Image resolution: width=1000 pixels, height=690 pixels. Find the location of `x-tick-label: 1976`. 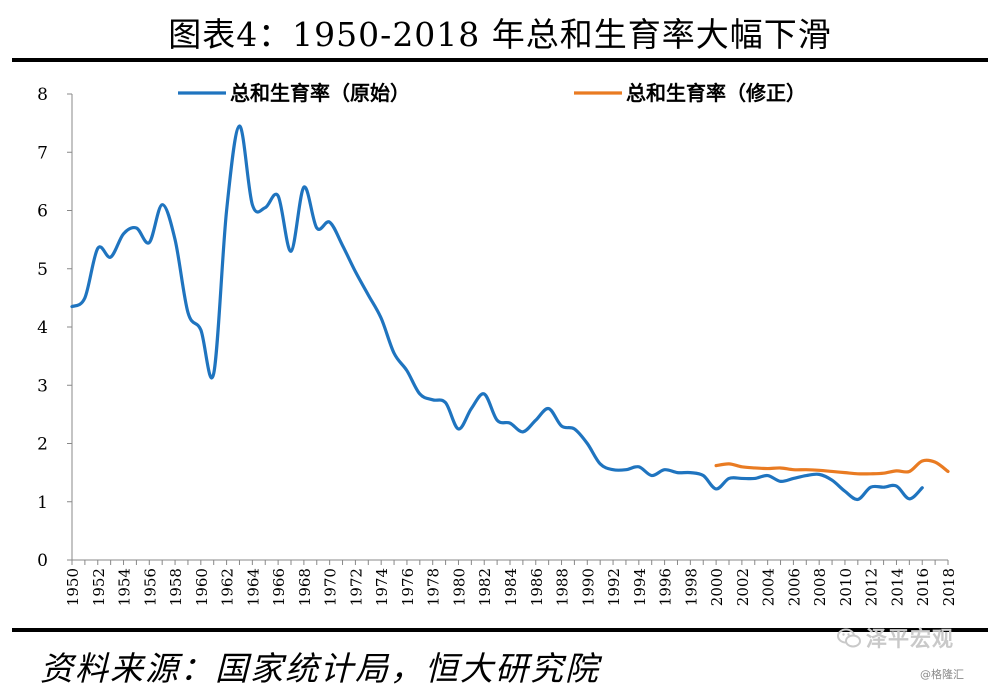

x-tick-label: 1976 is located at coordinates (408, 587).